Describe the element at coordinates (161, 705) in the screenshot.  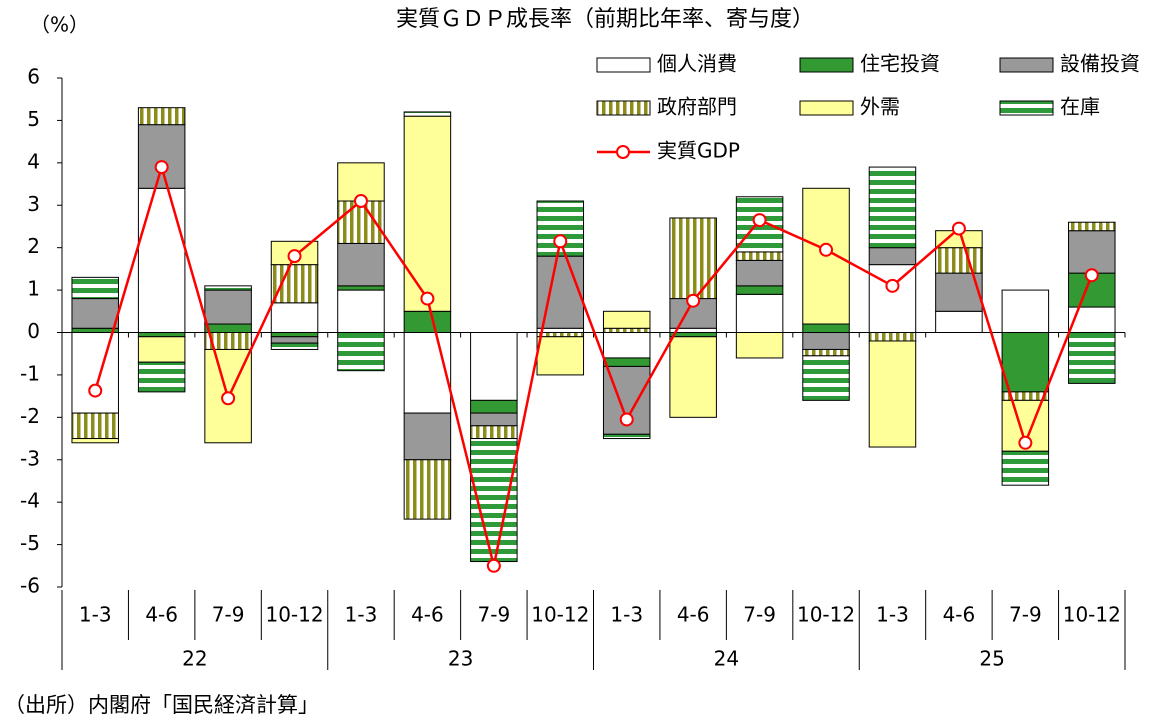
I see `source-note: （出所）内閣府「国民経済計算」` at that location.